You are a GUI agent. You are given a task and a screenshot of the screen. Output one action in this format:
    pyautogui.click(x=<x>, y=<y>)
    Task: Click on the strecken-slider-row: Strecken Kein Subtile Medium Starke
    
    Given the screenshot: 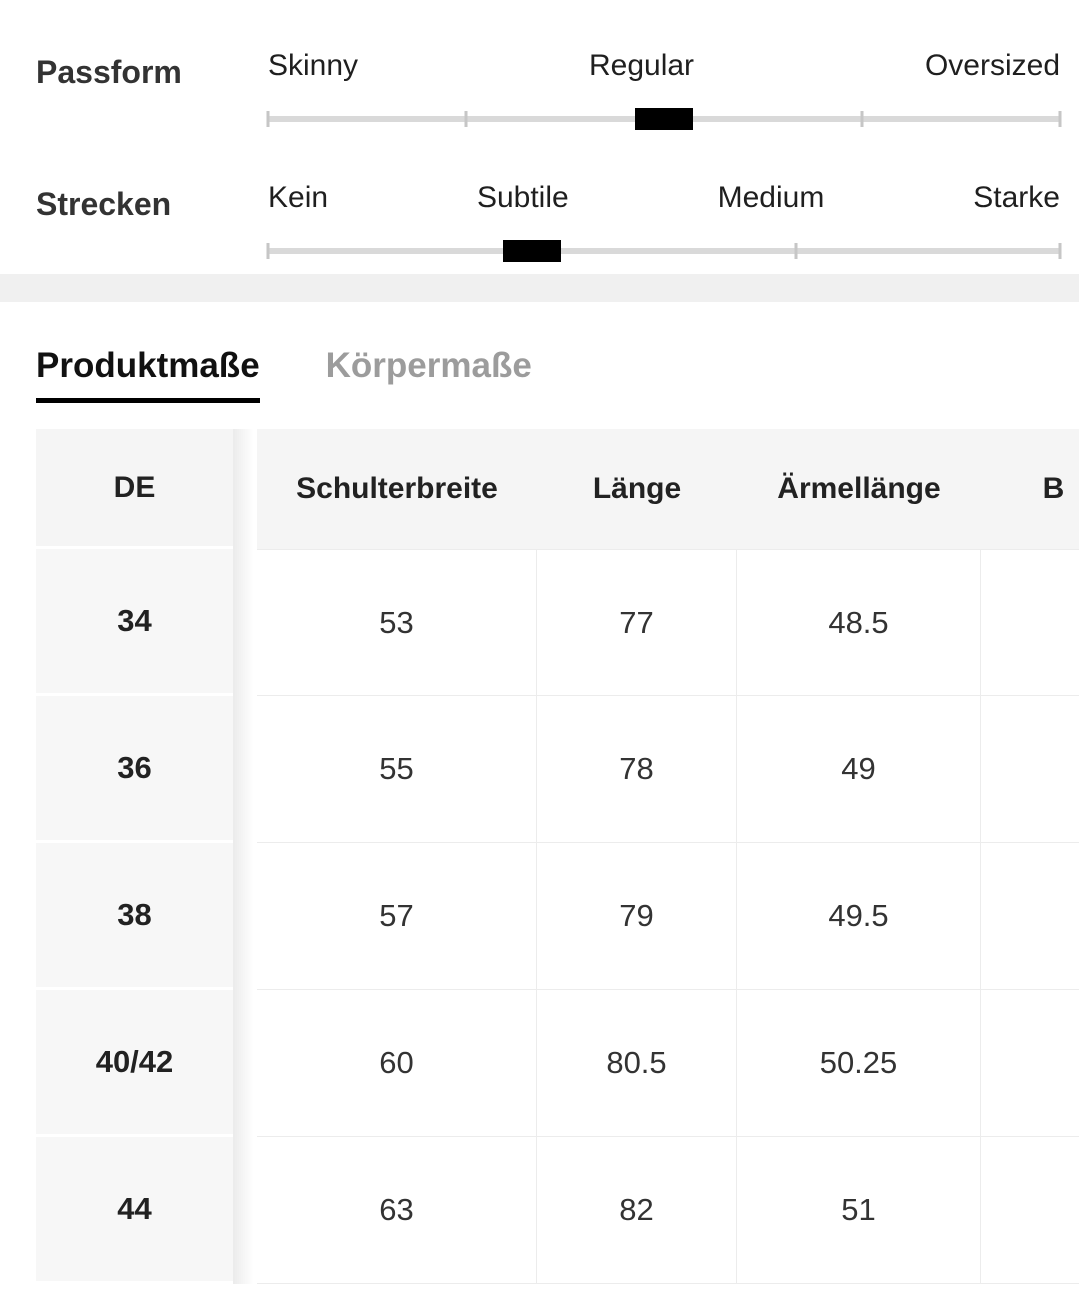 What is the action you would take?
    pyautogui.click(x=549, y=220)
    